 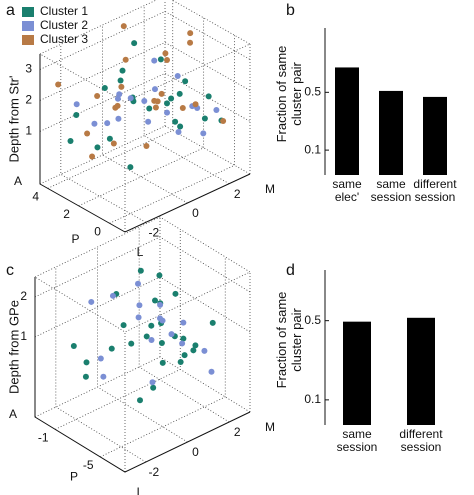 What do you see at coordinates (312, 320) in the screenshot?
I see `y-tick-label: 0.5` at bounding box center [312, 320].